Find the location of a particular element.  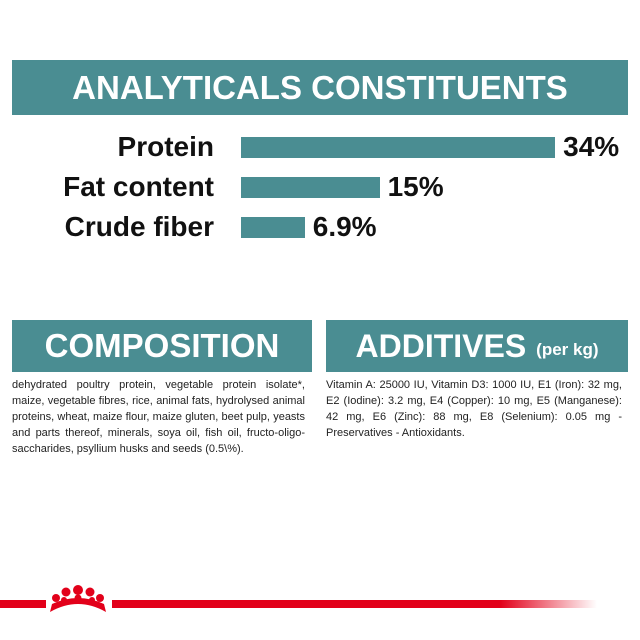

crown-logo is located at coordinates (78, 598).